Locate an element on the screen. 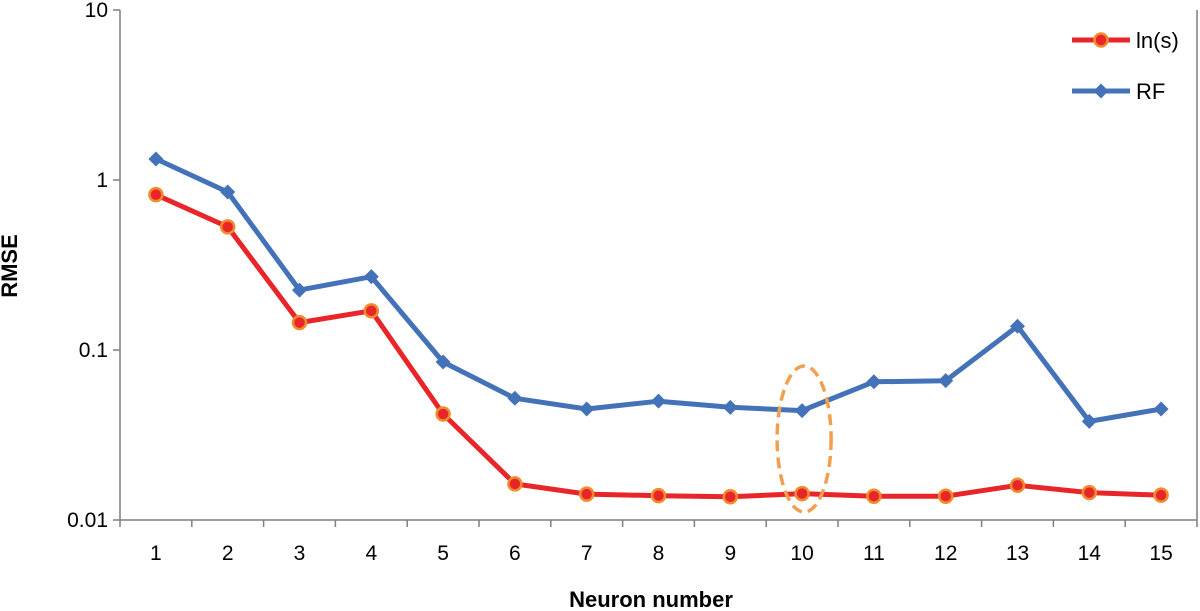  x-tick-label: 2 is located at coordinates (228, 553).